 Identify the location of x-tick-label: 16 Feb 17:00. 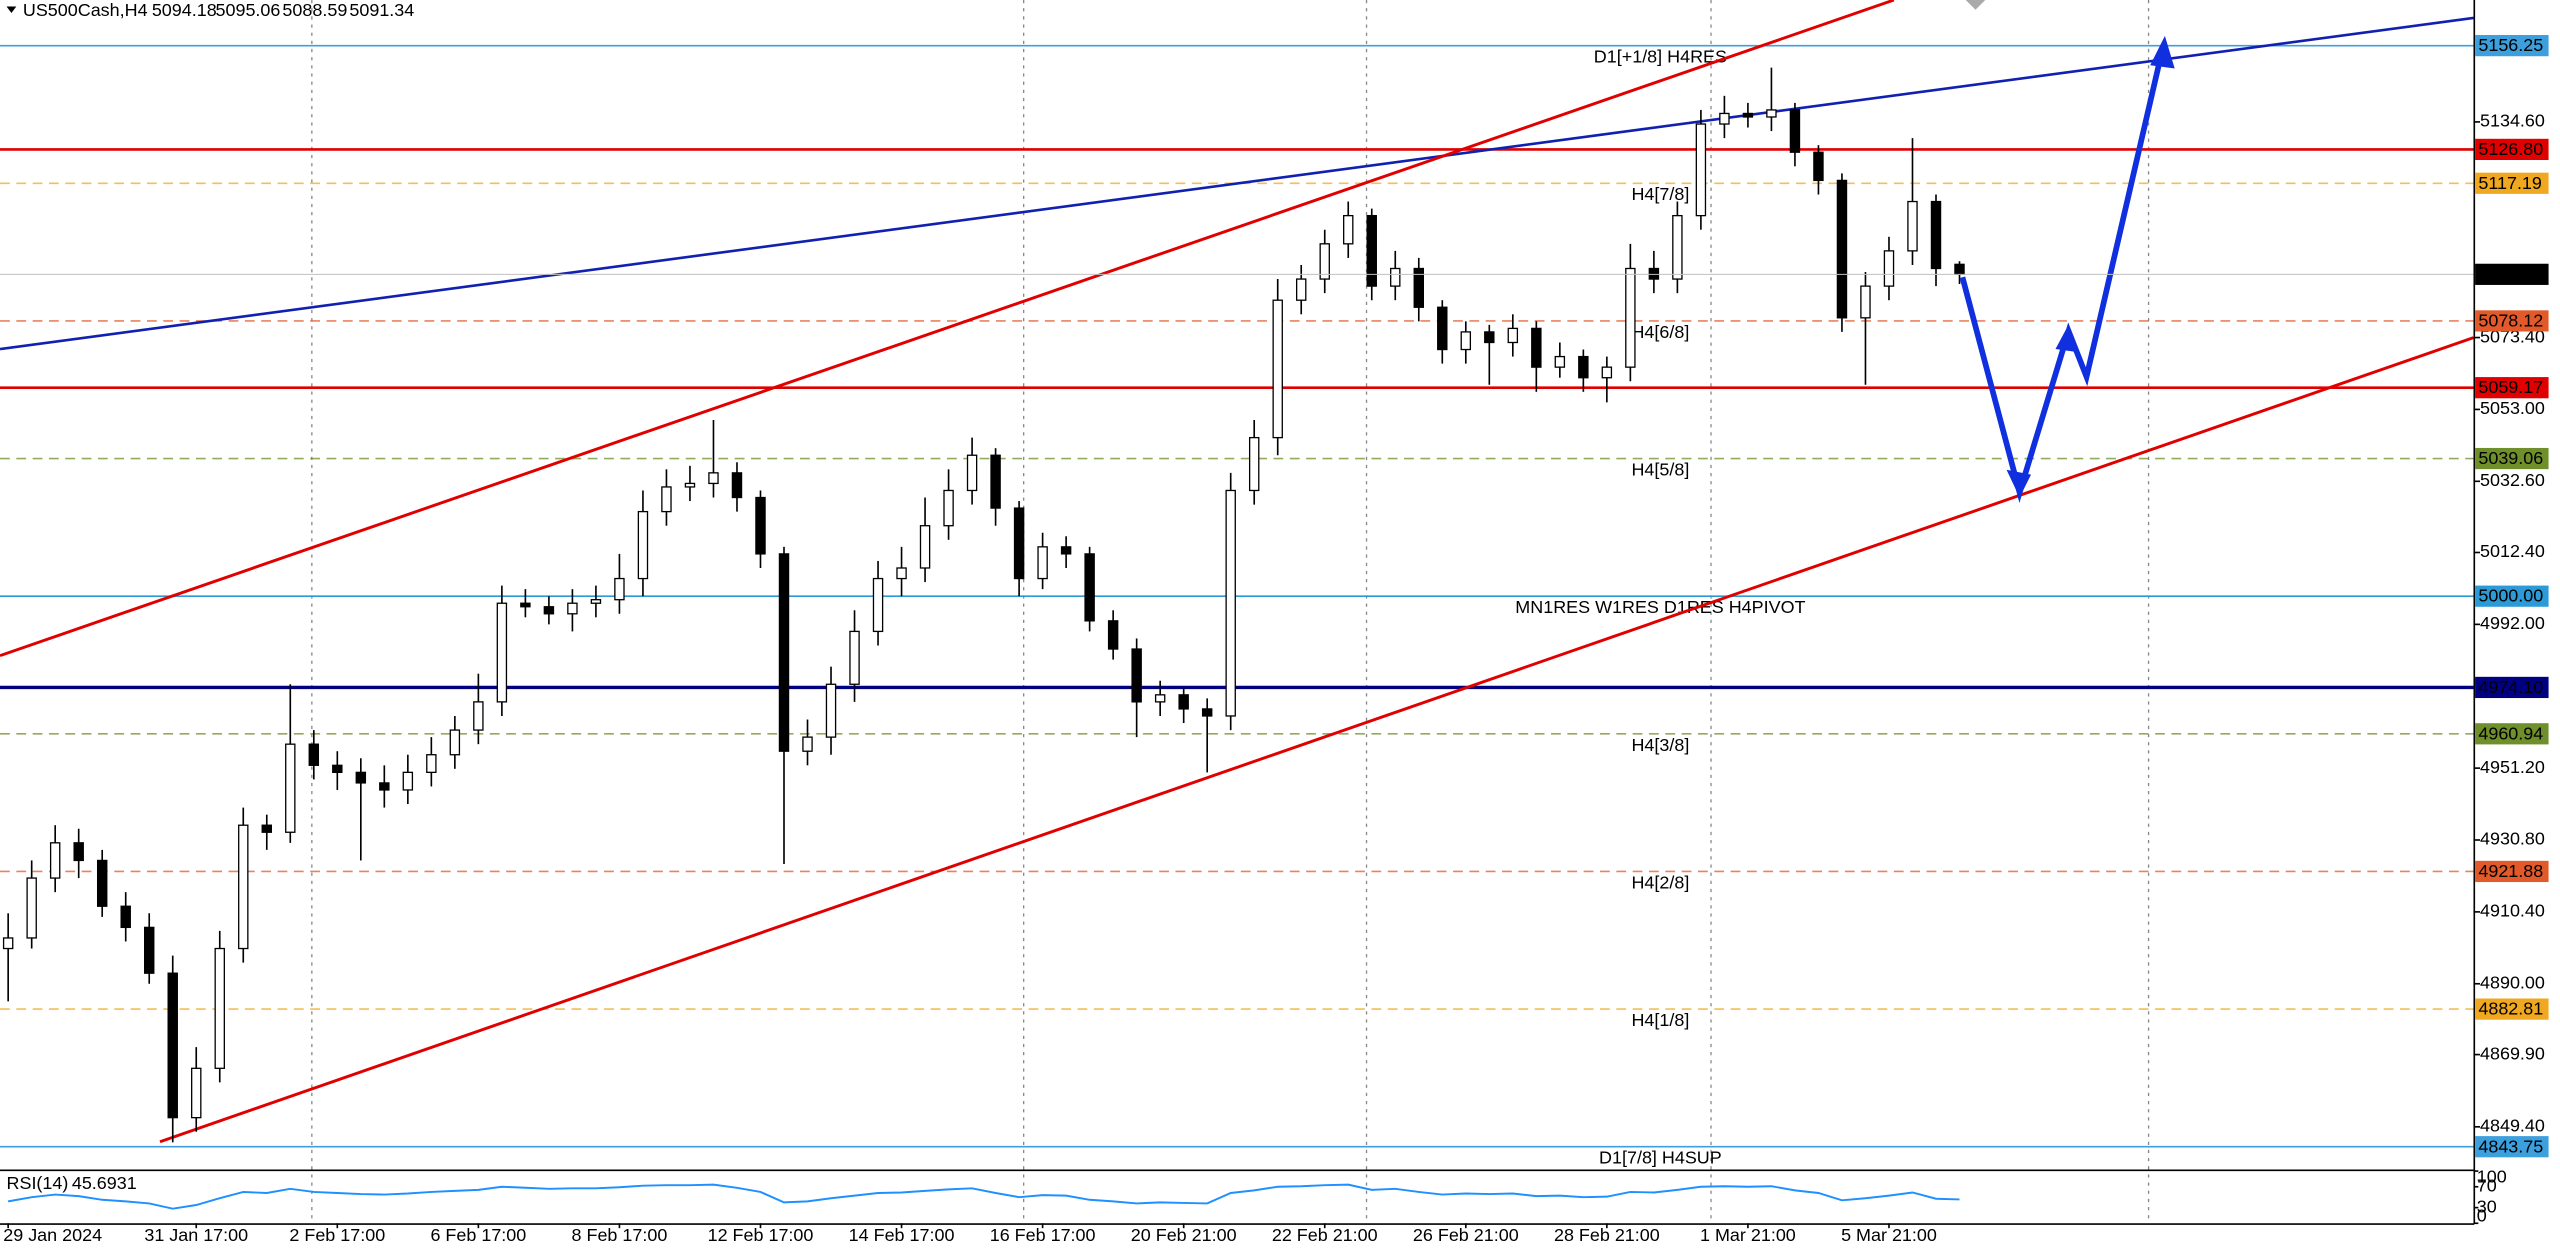
(1043, 1235).